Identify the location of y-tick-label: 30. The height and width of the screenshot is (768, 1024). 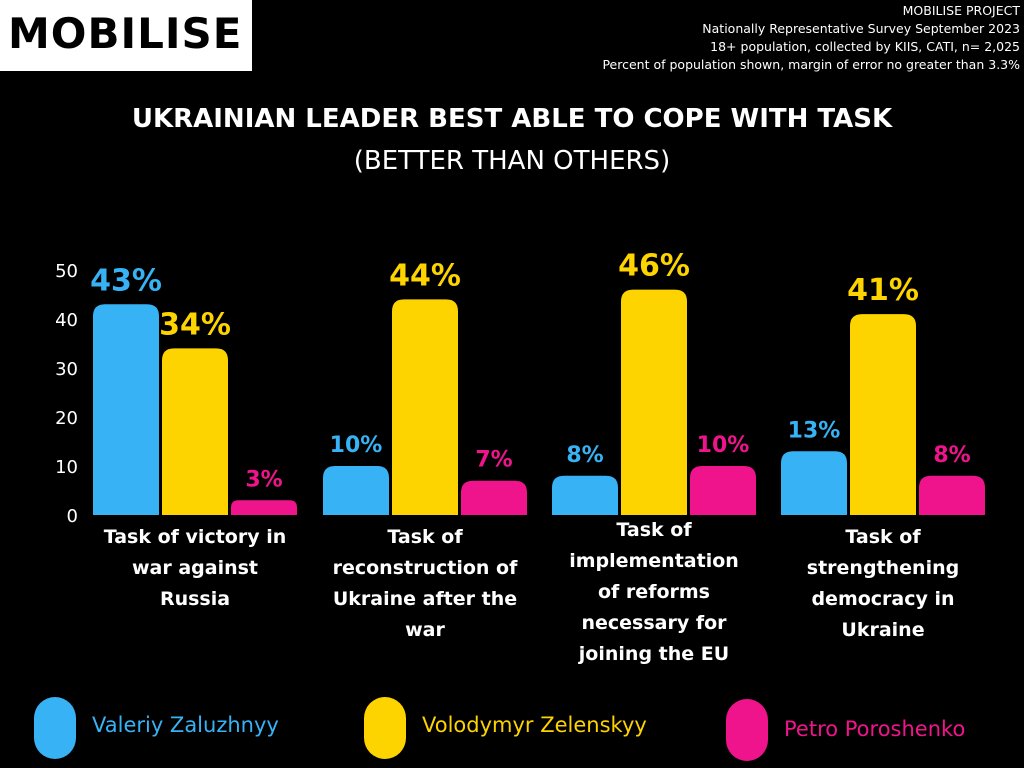
(66, 369).